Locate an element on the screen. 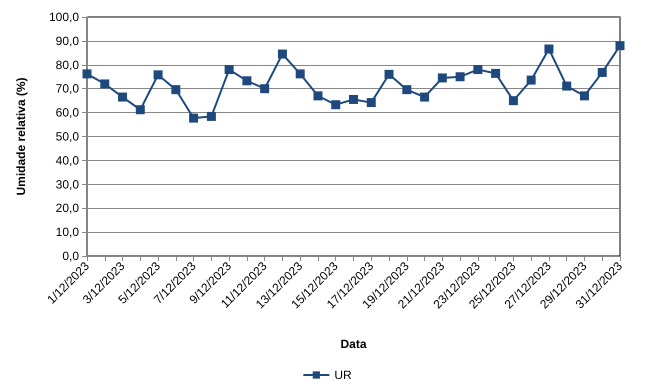 The width and height of the screenshot is (654, 388). y-tick-label: 20,0 is located at coordinates (68, 208).